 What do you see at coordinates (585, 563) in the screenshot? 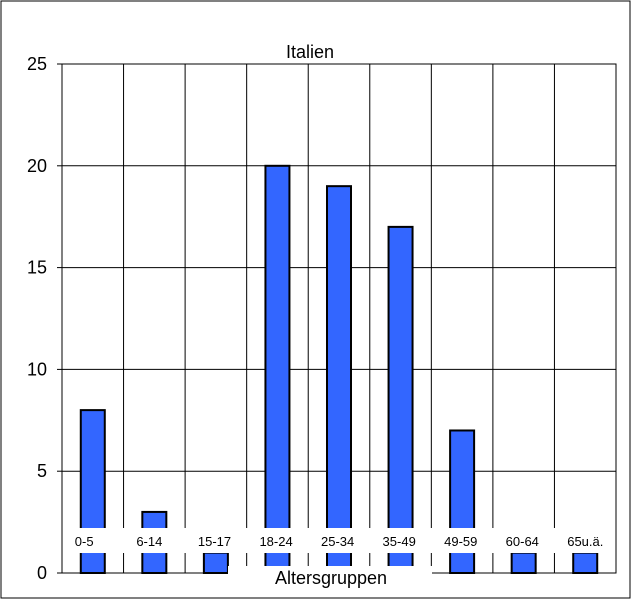
I see `bar-65u.ä.` at bounding box center [585, 563].